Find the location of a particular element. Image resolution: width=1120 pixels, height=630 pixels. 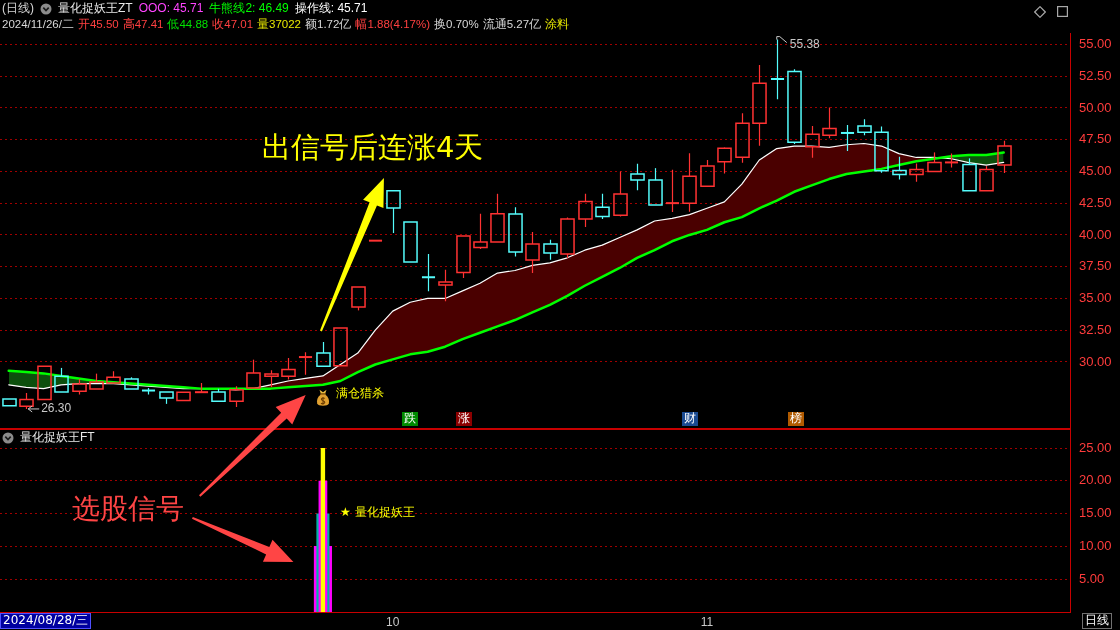

text: 2024/08/28/三 is located at coordinates (46, 621).